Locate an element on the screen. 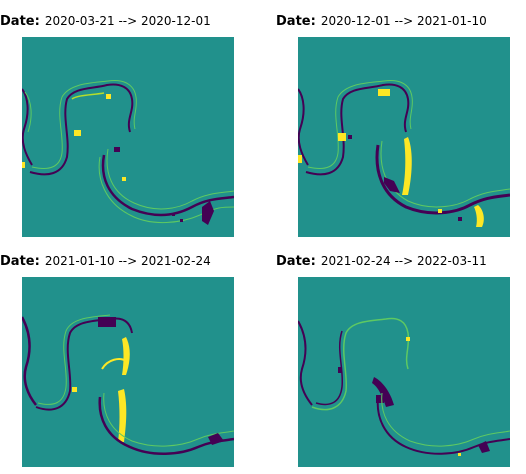  panel-4-date-range: 2021-02-24 --> 2022-03-11 is located at coordinates (403, 261).